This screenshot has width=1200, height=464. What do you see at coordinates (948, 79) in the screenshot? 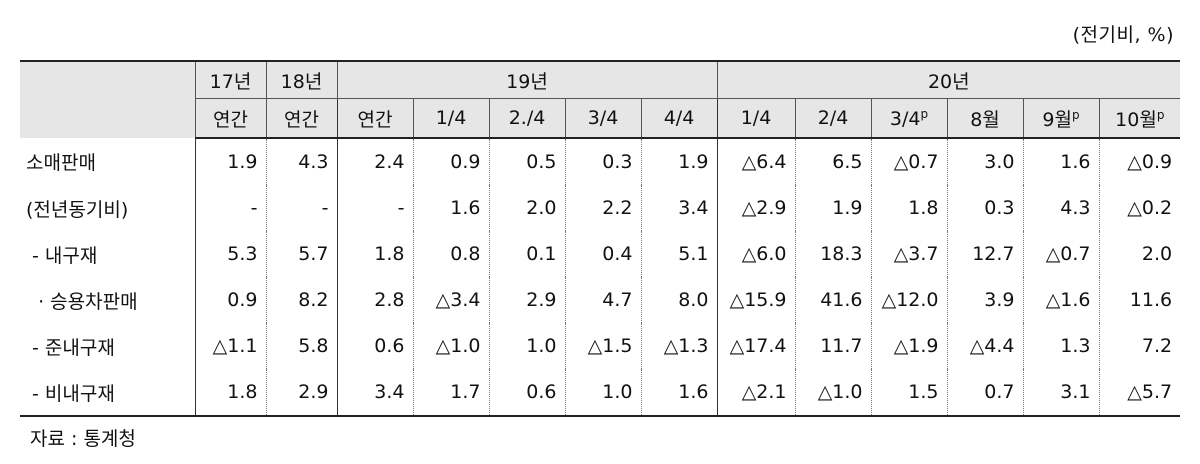
I see `year-header: 20년` at bounding box center [948, 79].